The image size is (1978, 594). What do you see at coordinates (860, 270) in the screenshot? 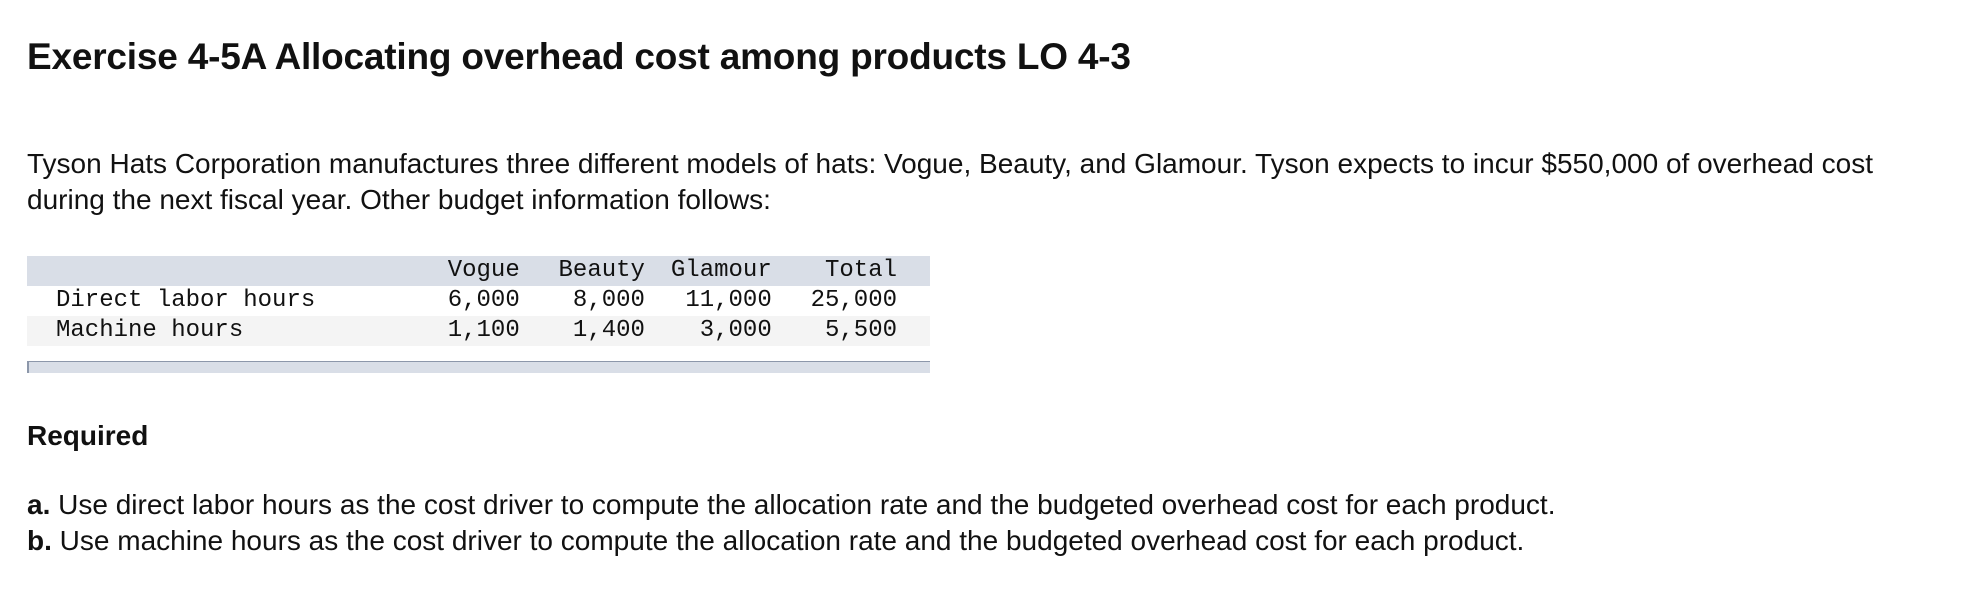
I see `header-total: Total` at bounding box center [860, 270].